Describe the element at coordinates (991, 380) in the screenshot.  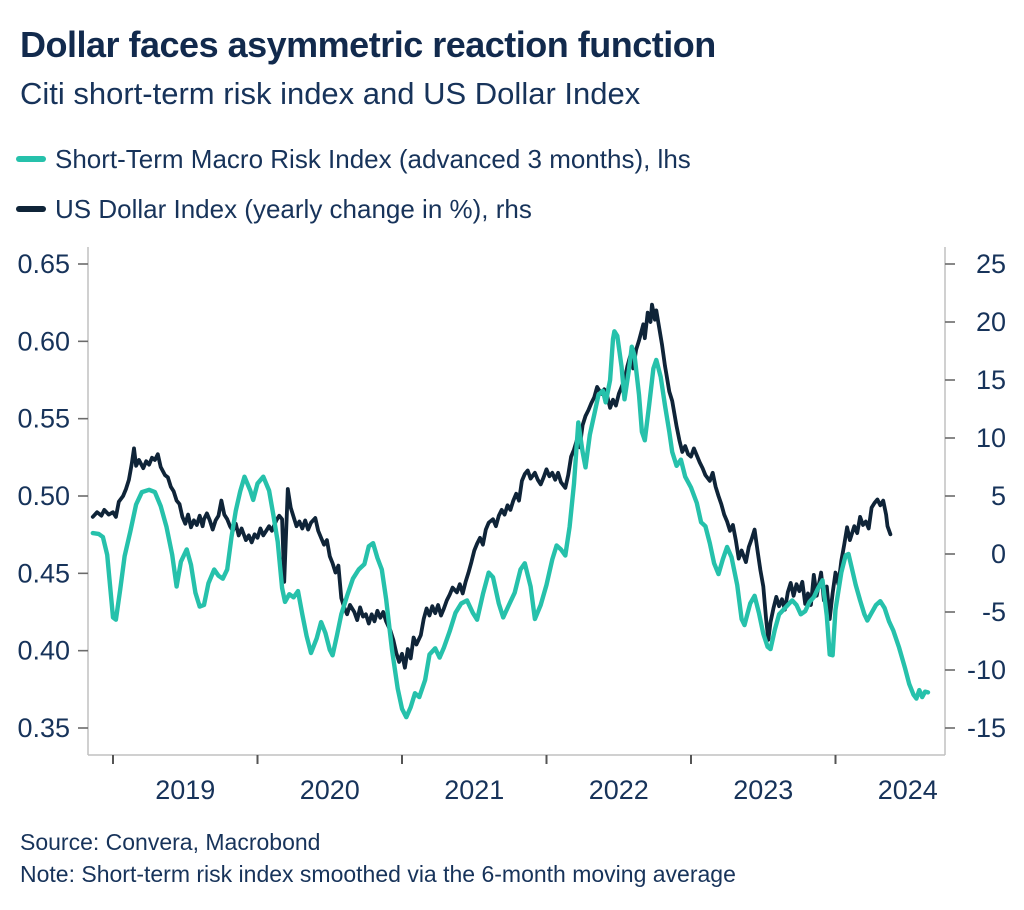
I see `right-axis-tick-label: 15` at that location.